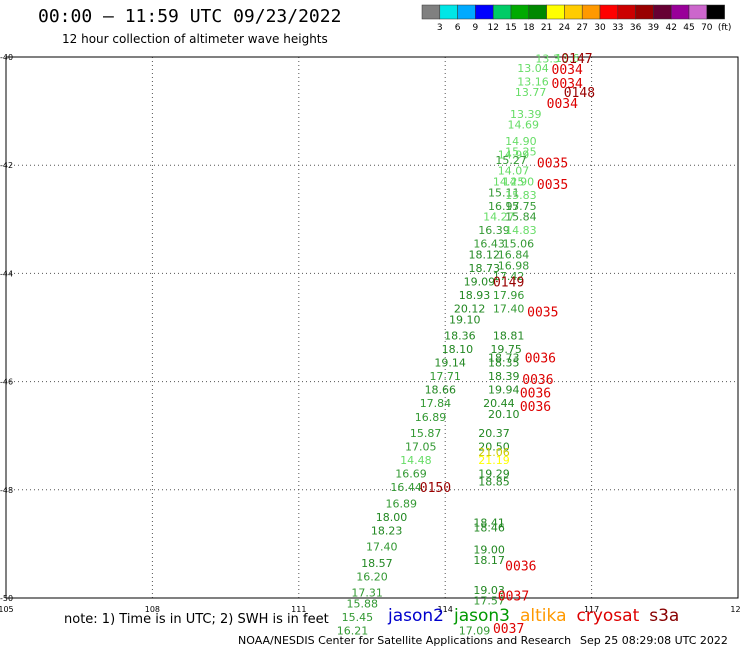 This screenshot has height=650, width=740. I want to click on colorbar-label: 30, so click(600, 28).